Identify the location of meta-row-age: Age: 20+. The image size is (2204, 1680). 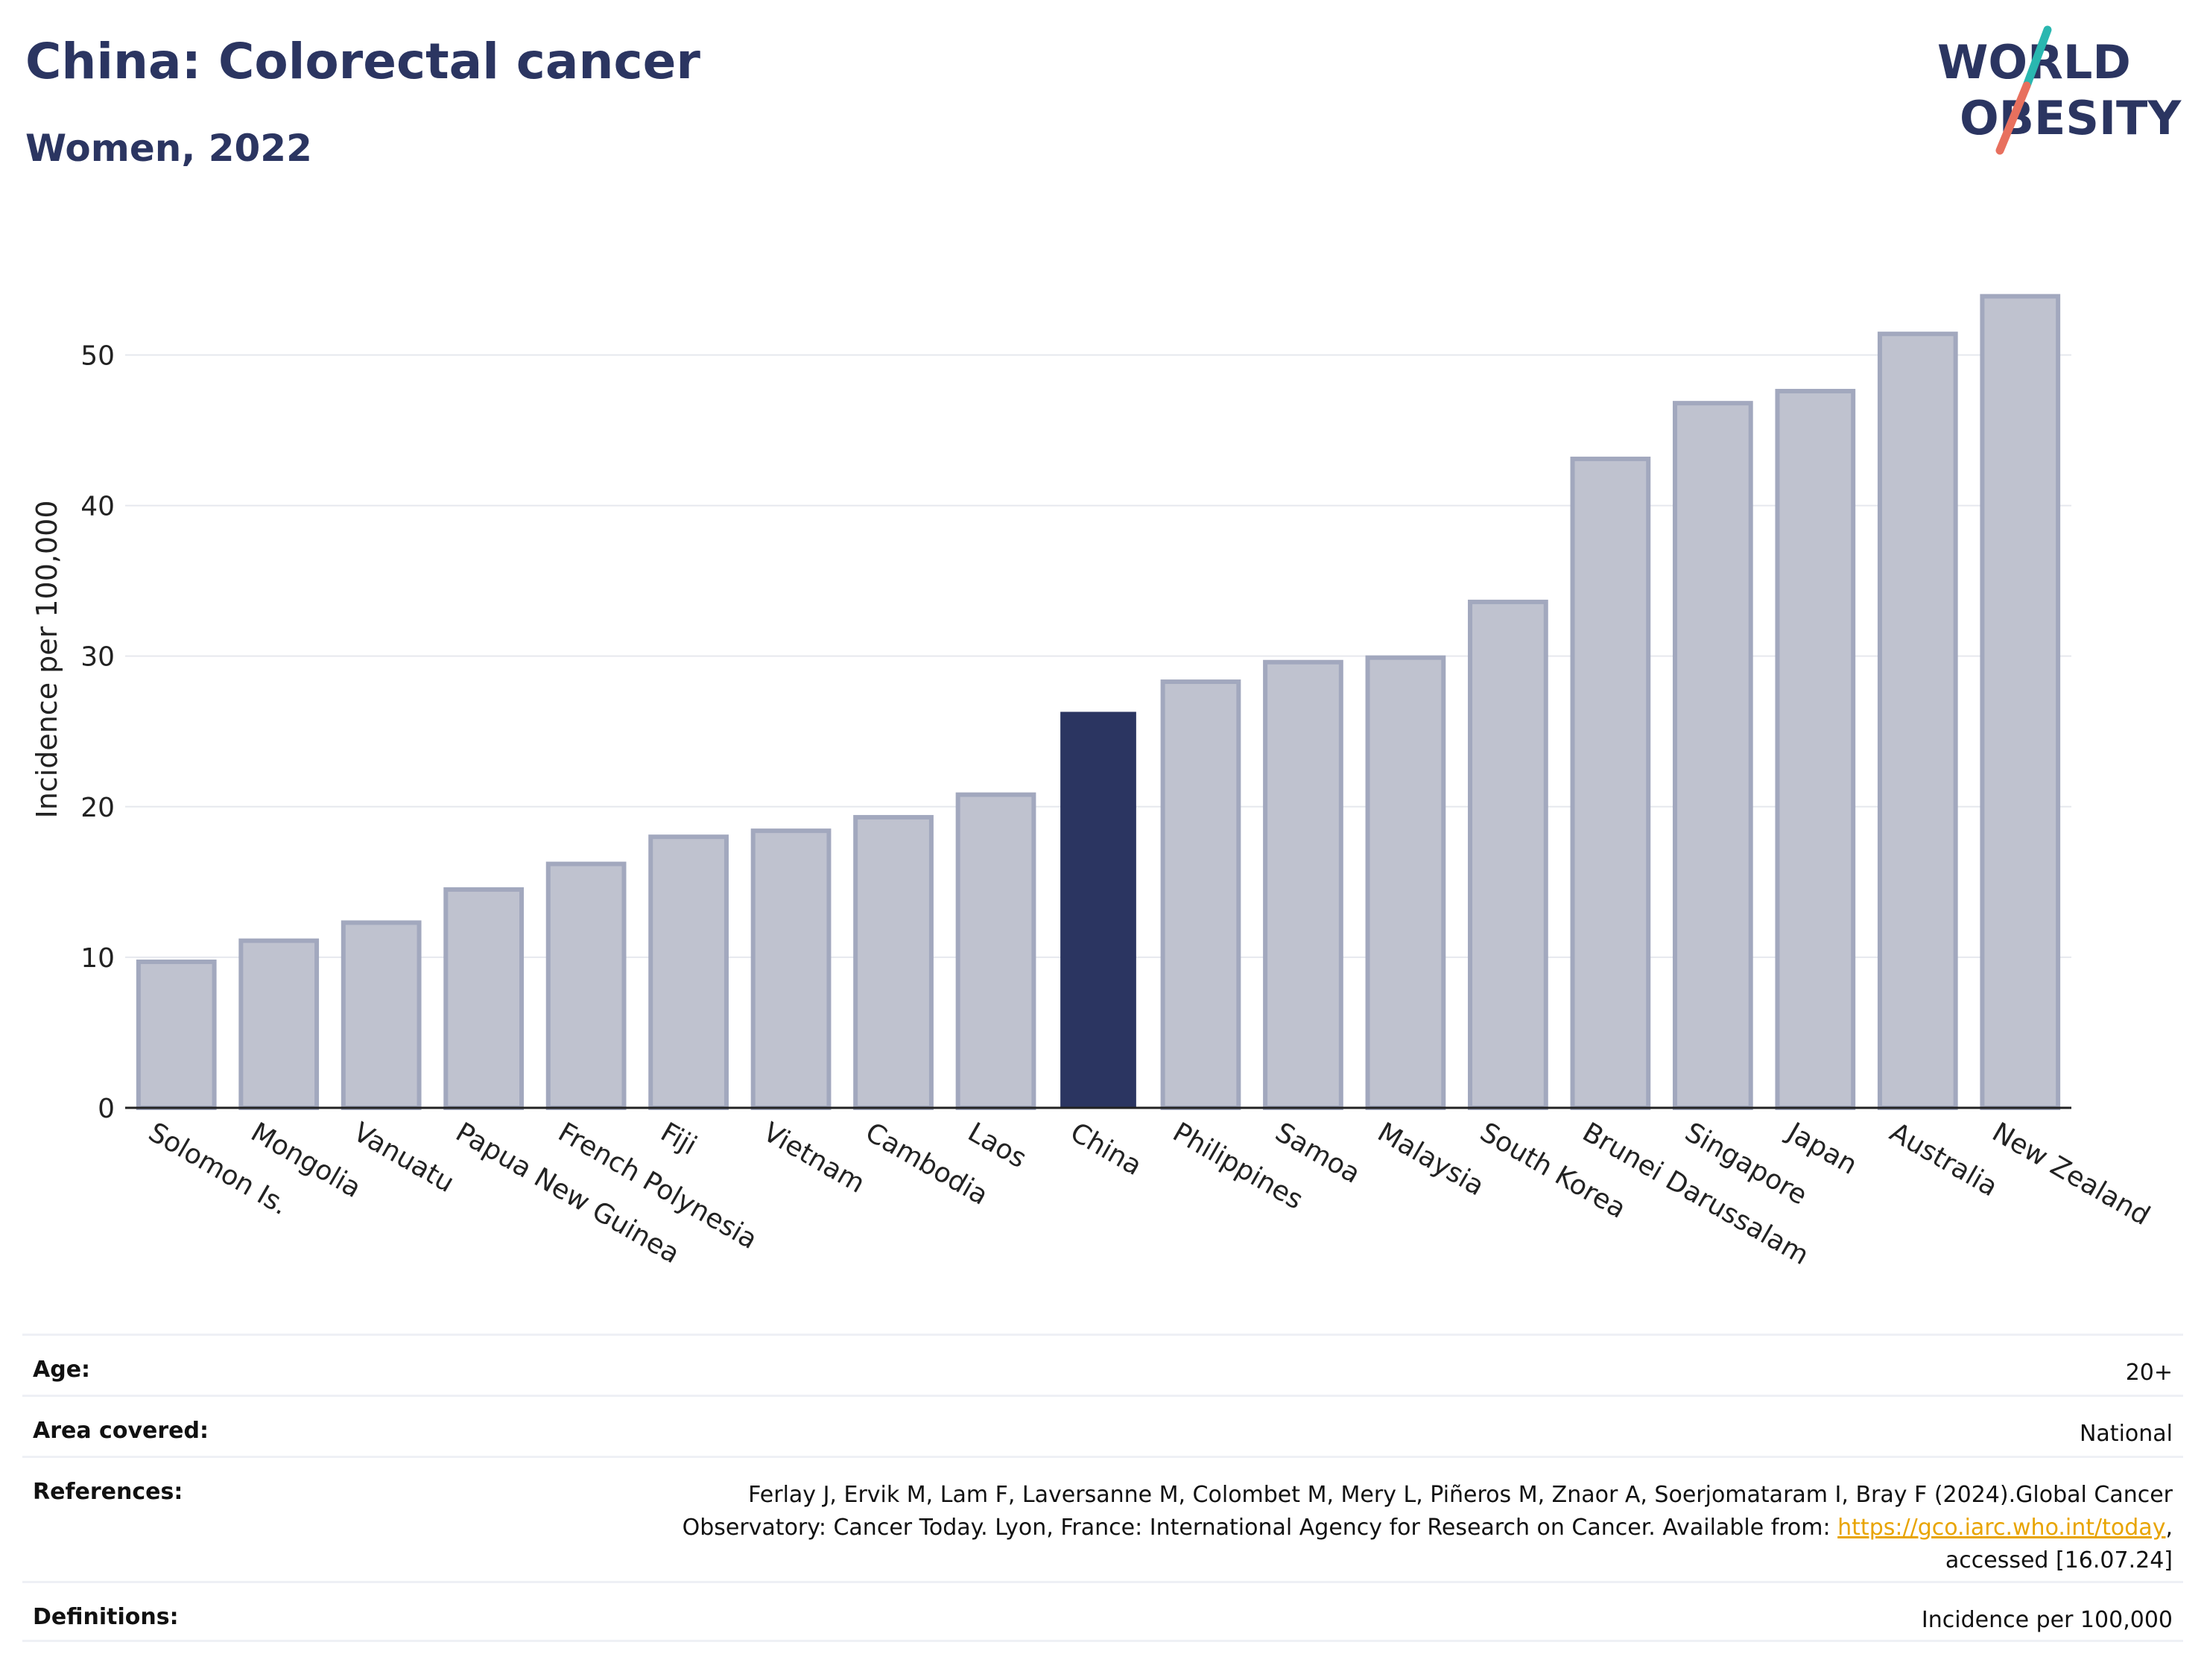
(1102, 1364).